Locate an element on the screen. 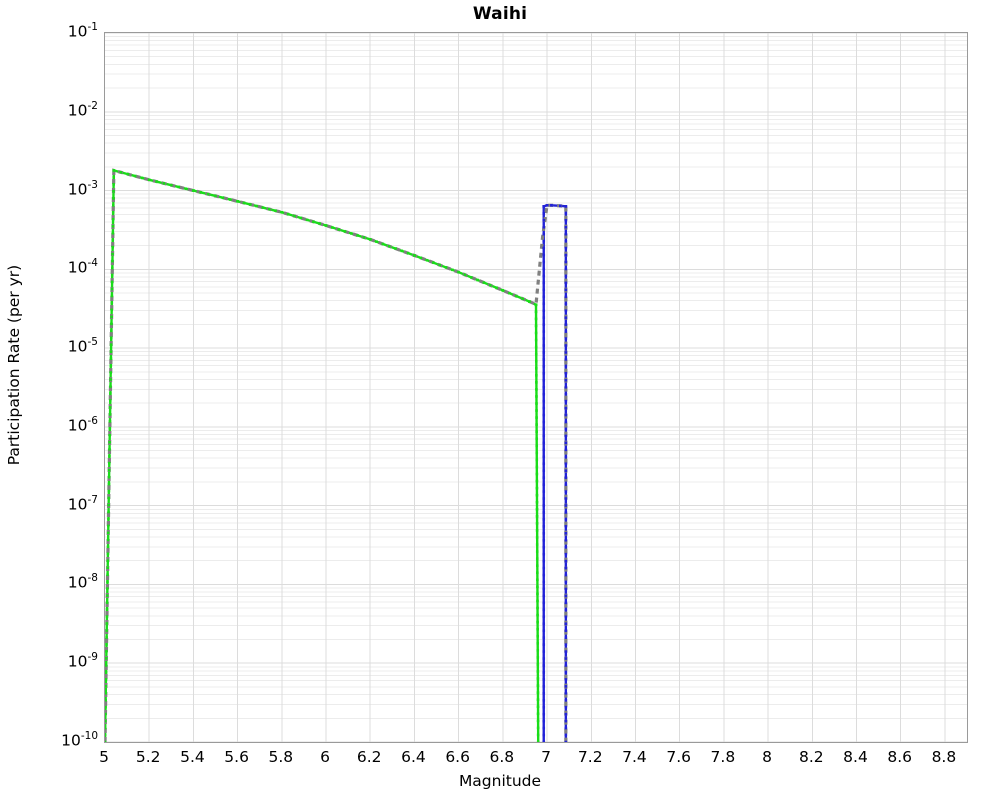  x-tick-label: 8.4 is located at coordinates (855, 757).